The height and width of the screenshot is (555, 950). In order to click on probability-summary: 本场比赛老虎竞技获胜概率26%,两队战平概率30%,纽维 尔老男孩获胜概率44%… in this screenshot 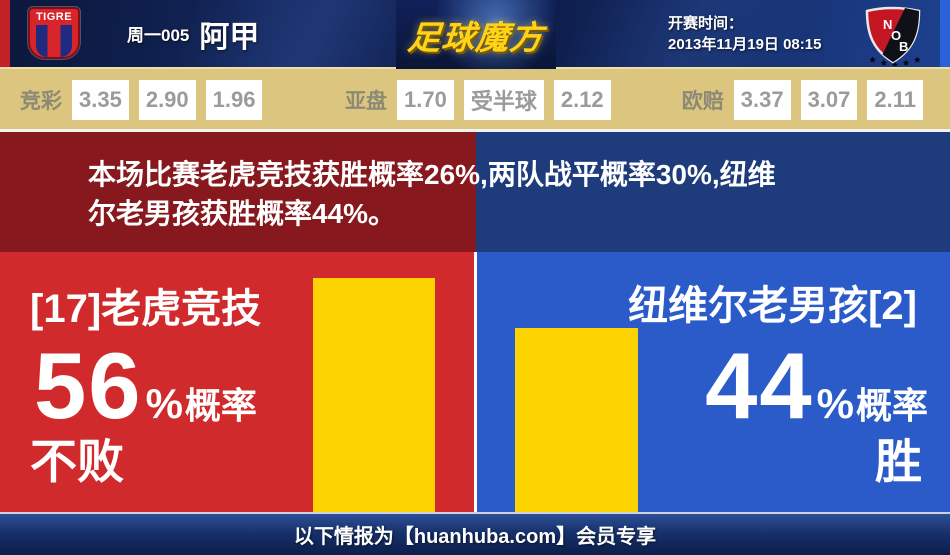, I will do `click(488, 194)`.